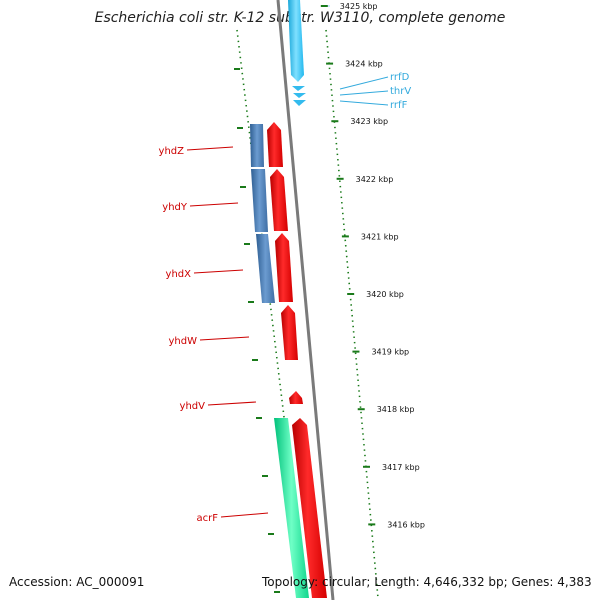 The width and height of the screenshot is (600, 600). Describe the element at coordinates (364, 64) in the screenshot. I see `kbp-label: 3424 kbp` at that location.